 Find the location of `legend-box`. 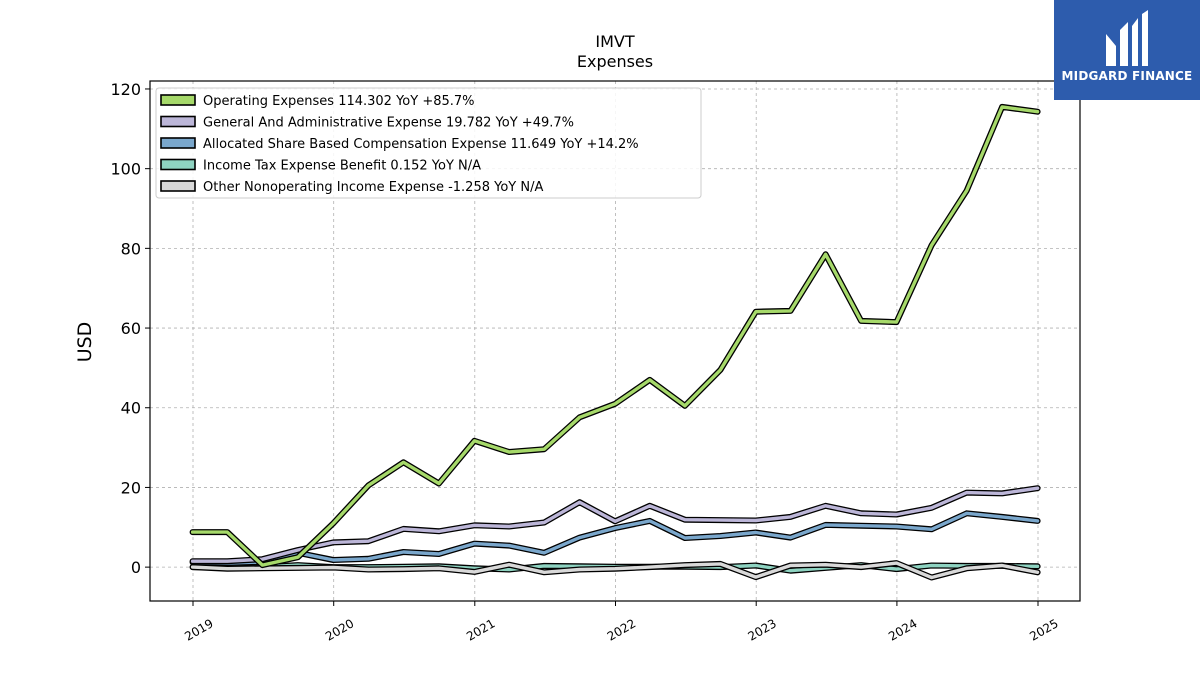

legend-box is located at coordinates (428, 143).